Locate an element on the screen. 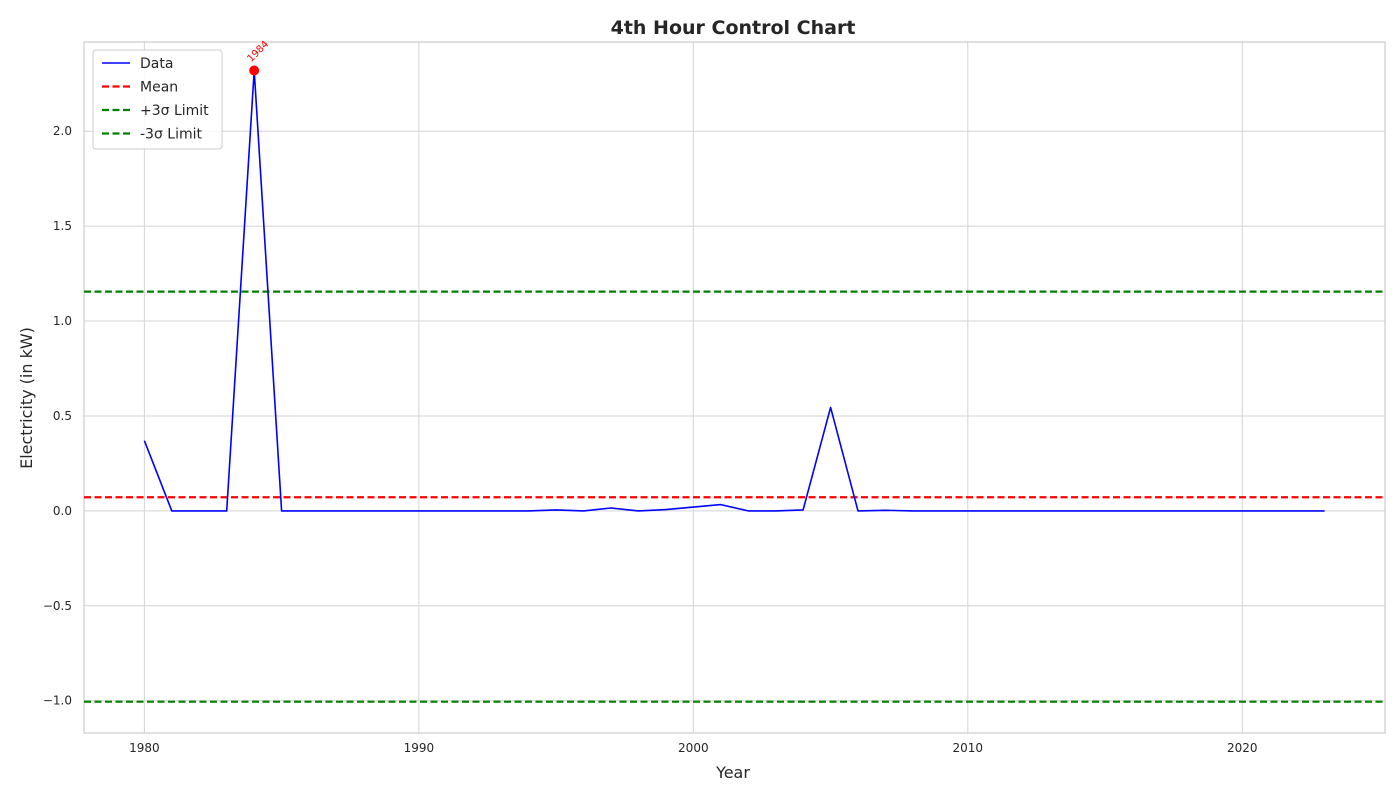 This screenshot has height=800, width=1400. legend-label: -3σ Limit is located at coordinates (171, 135).